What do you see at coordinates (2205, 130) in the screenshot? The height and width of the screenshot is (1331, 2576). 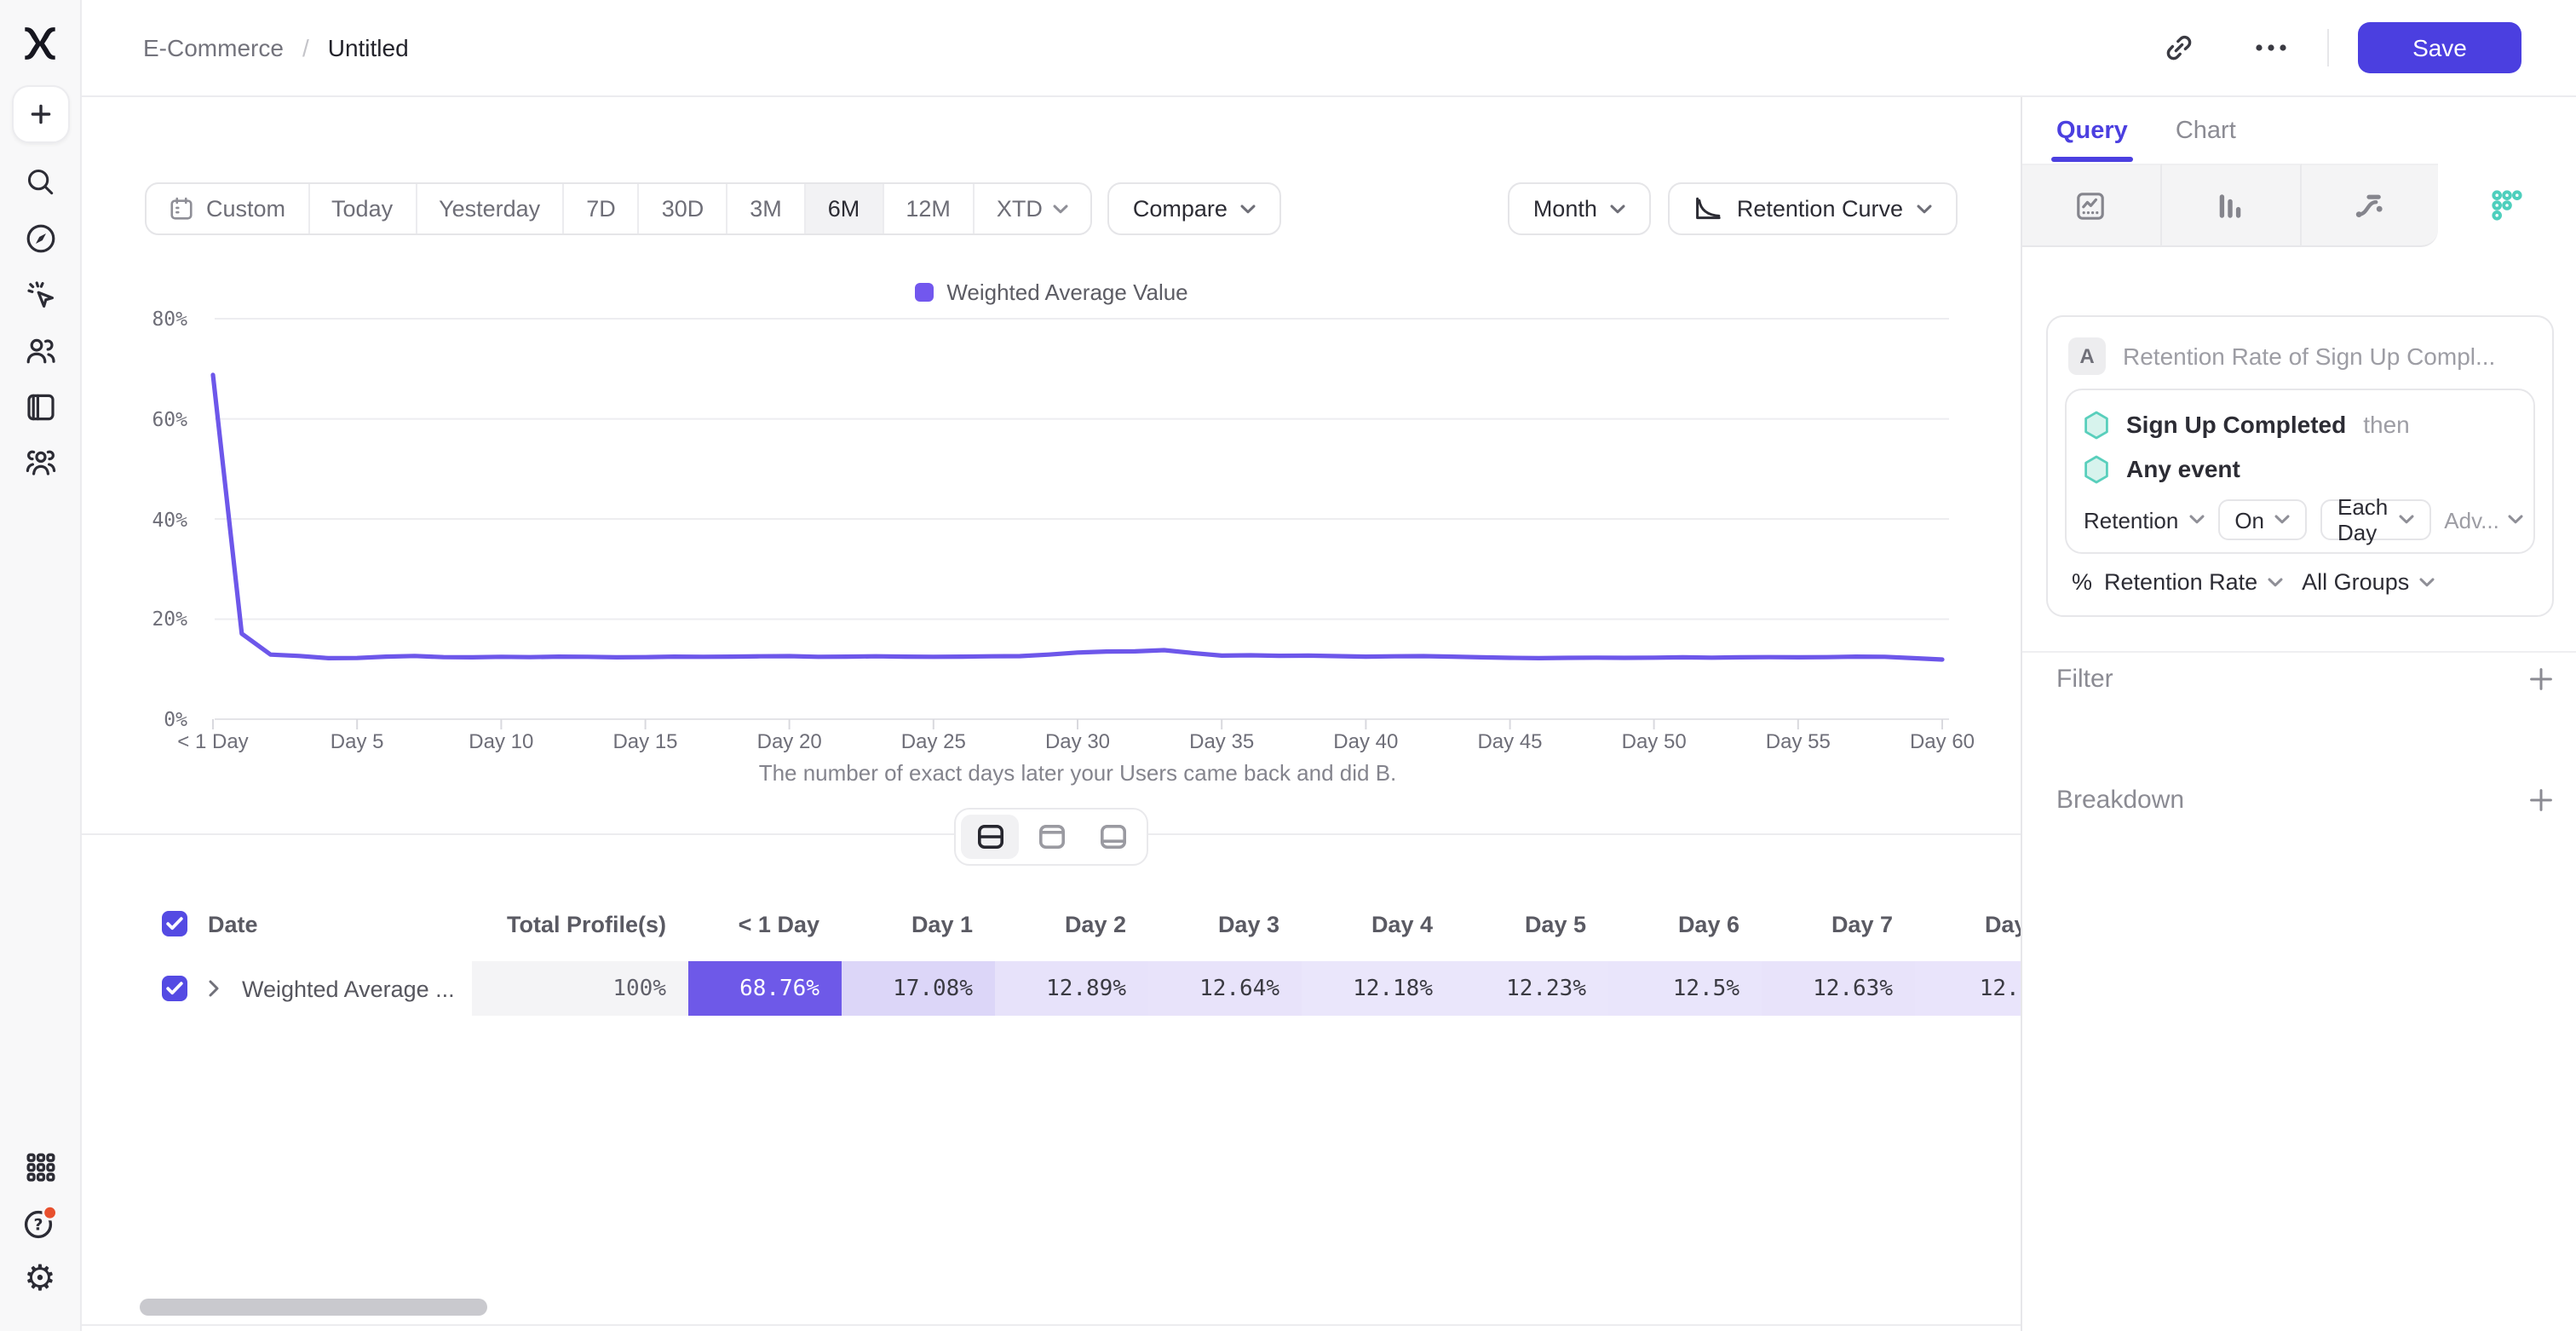 I see `tab-chart: Chart` at bounding box center [2205, 130].